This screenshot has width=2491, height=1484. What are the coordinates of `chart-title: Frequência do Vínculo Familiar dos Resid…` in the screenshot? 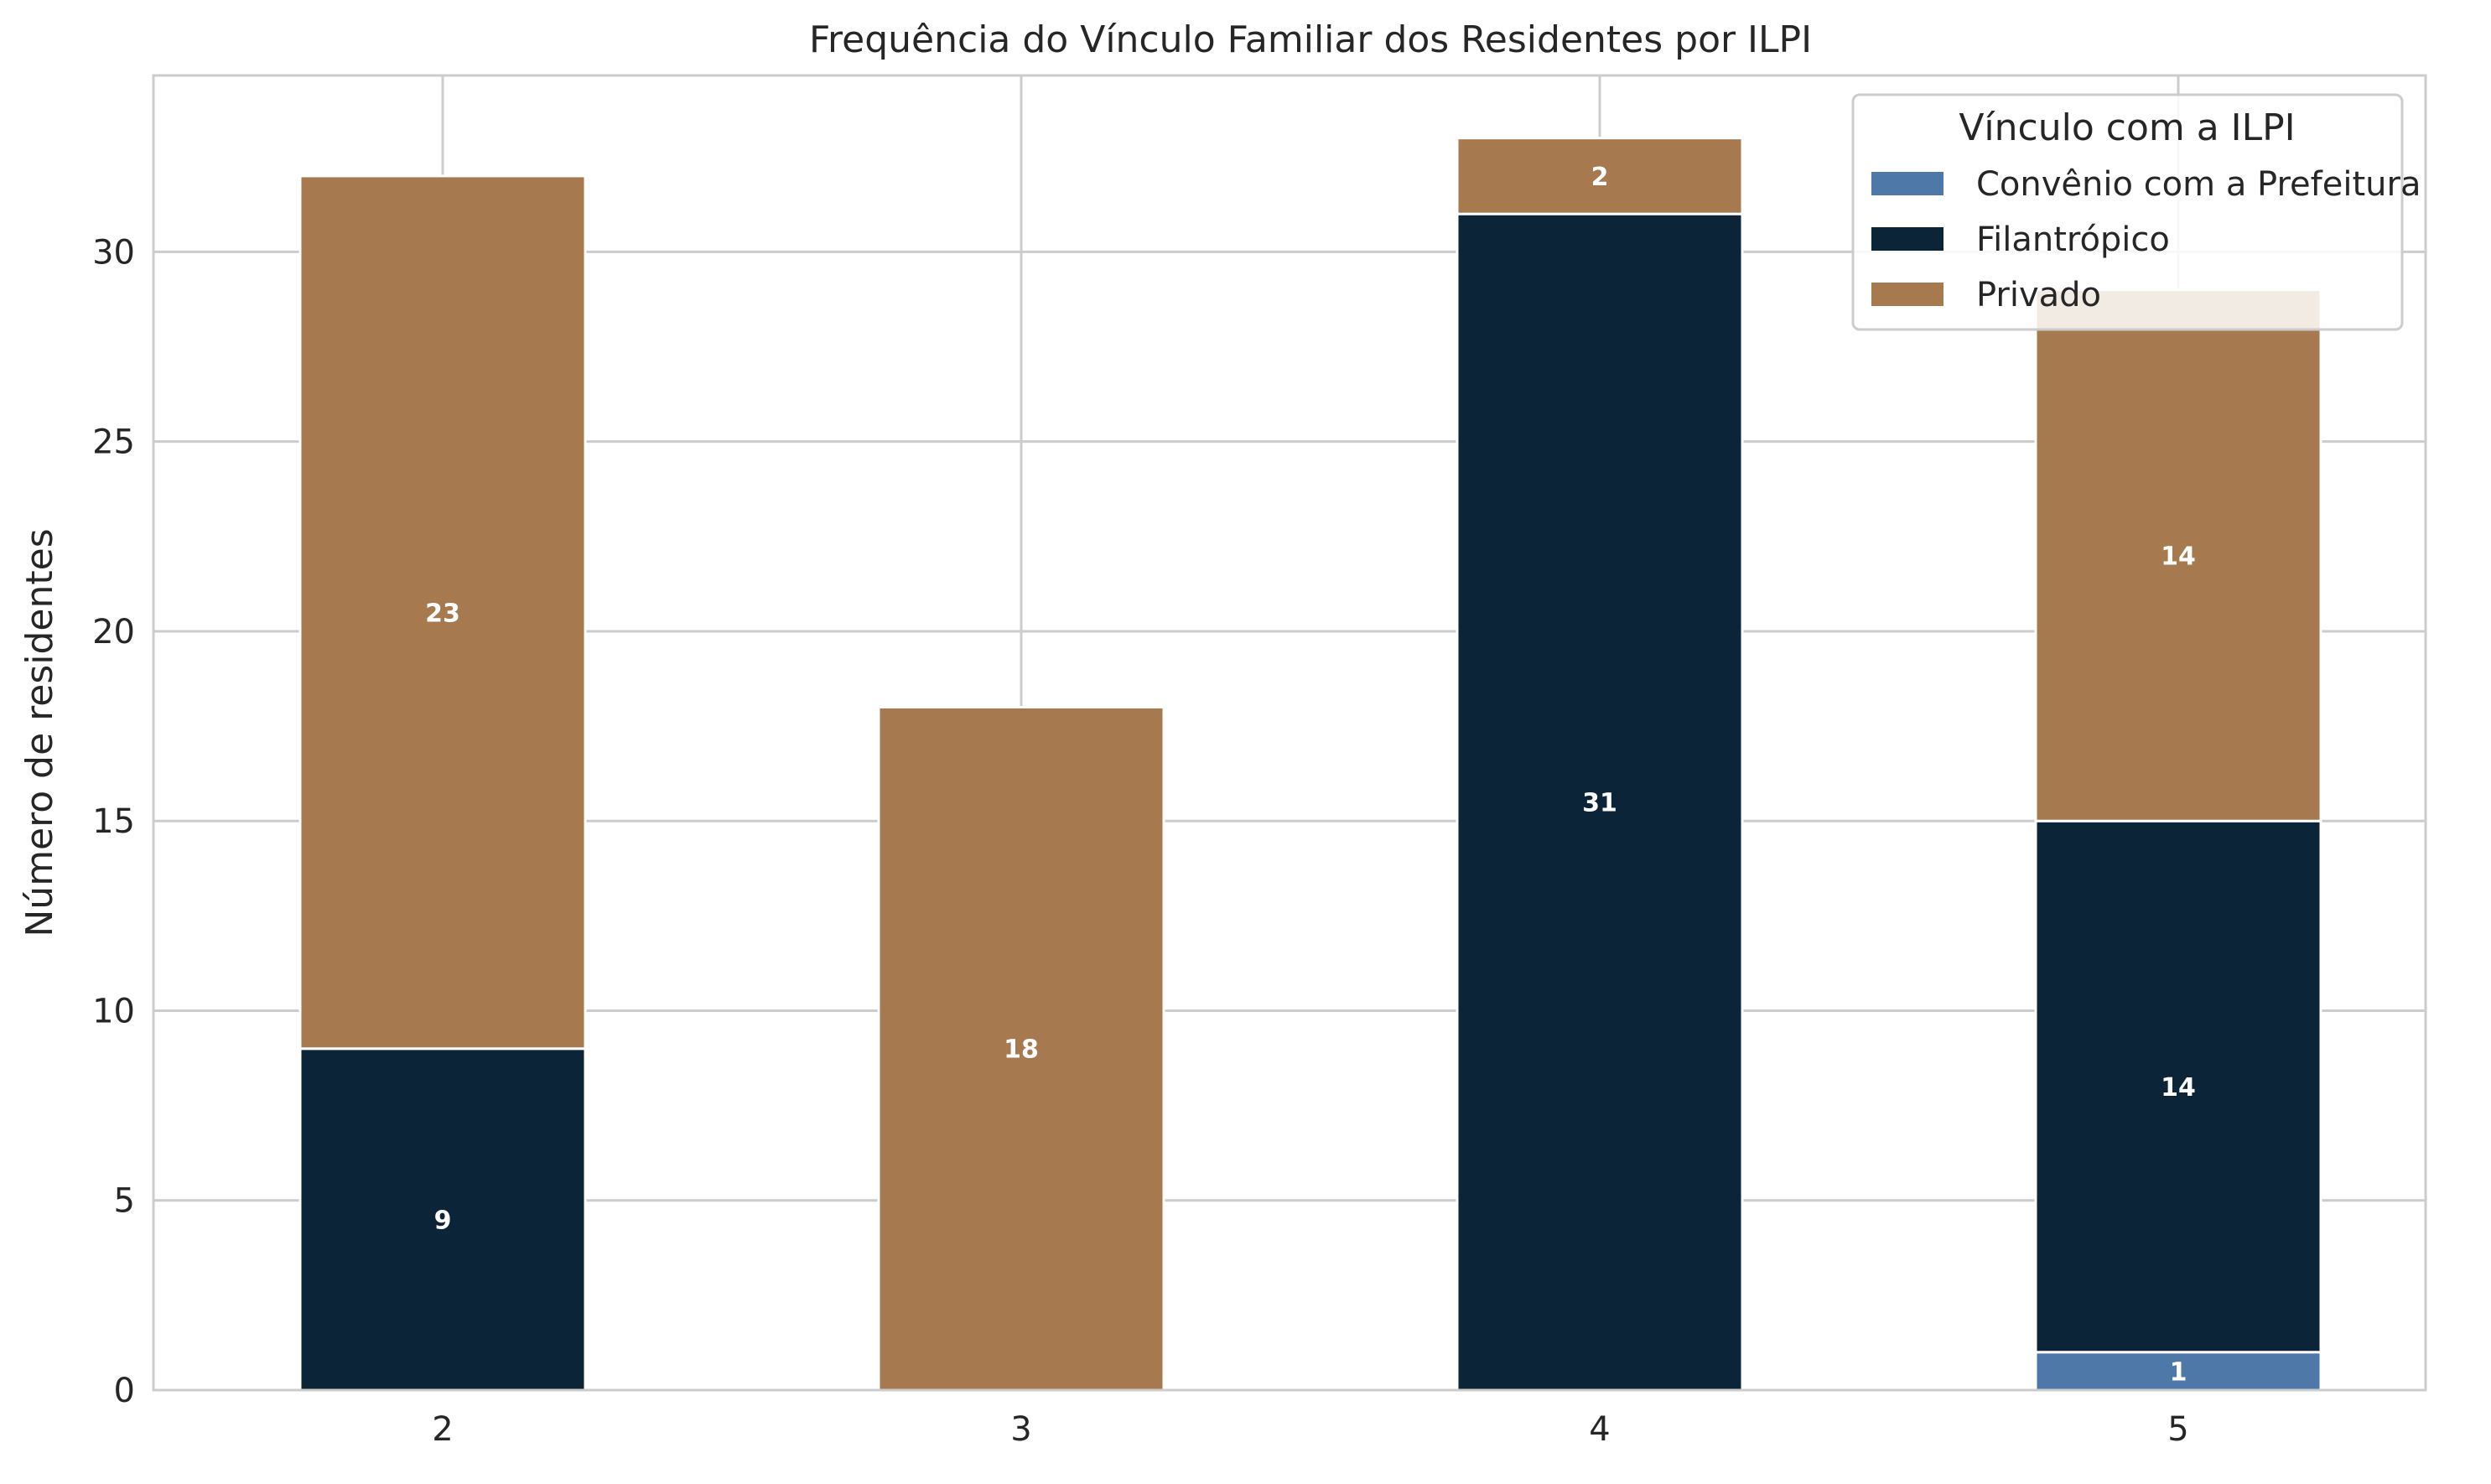 It's located at (1310, 39).